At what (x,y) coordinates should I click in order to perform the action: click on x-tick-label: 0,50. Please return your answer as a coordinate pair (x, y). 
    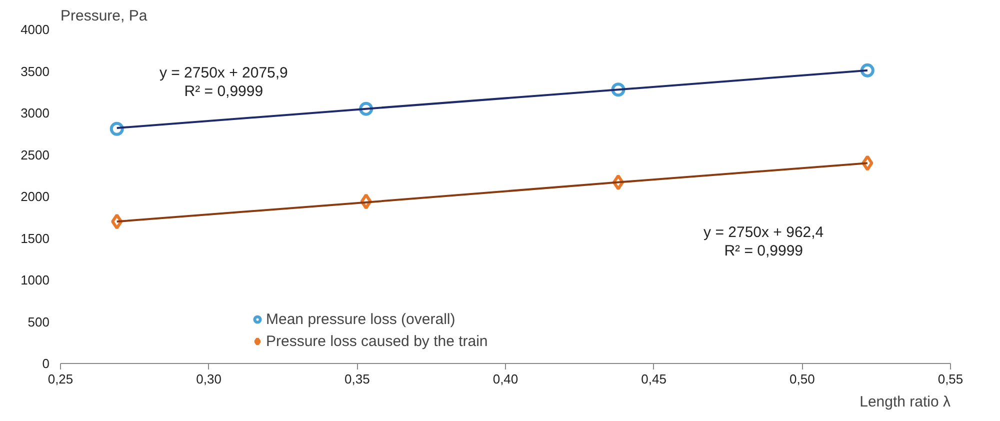
    Looking at the image, I should click on (802, 379).